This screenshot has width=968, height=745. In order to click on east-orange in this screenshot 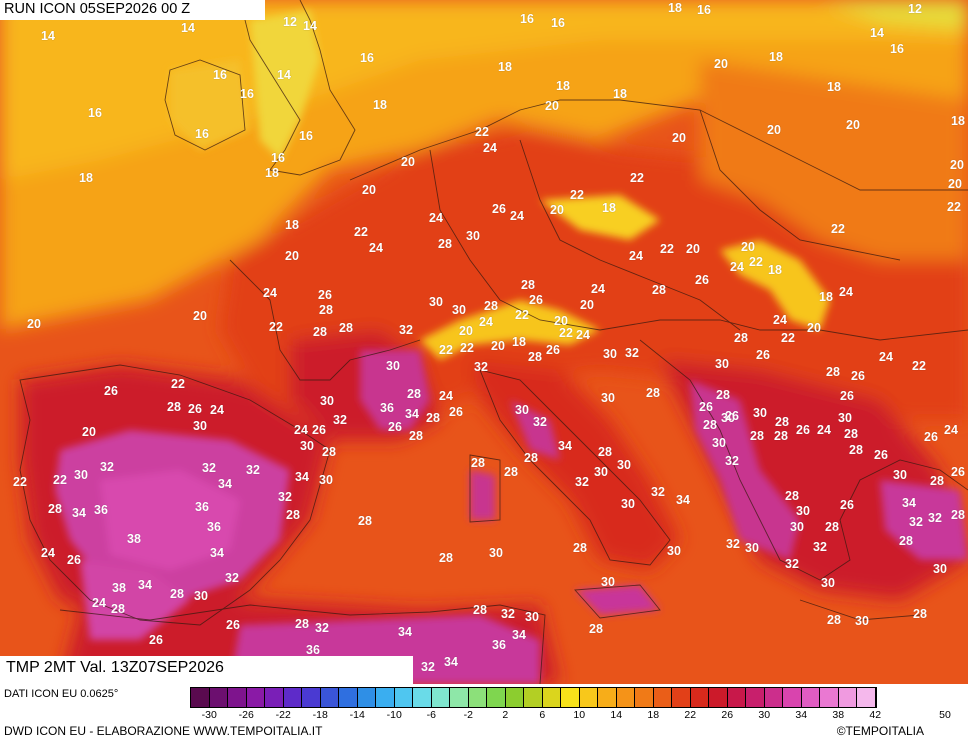, I will do `click(834, 160)`.